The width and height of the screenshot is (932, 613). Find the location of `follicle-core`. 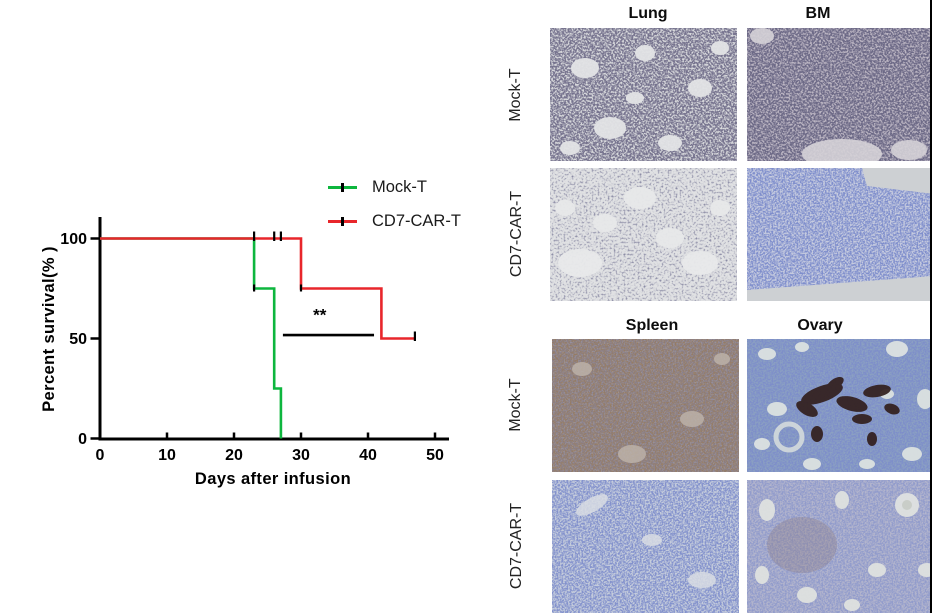

follicle-core is located at coordinates (907, 505).